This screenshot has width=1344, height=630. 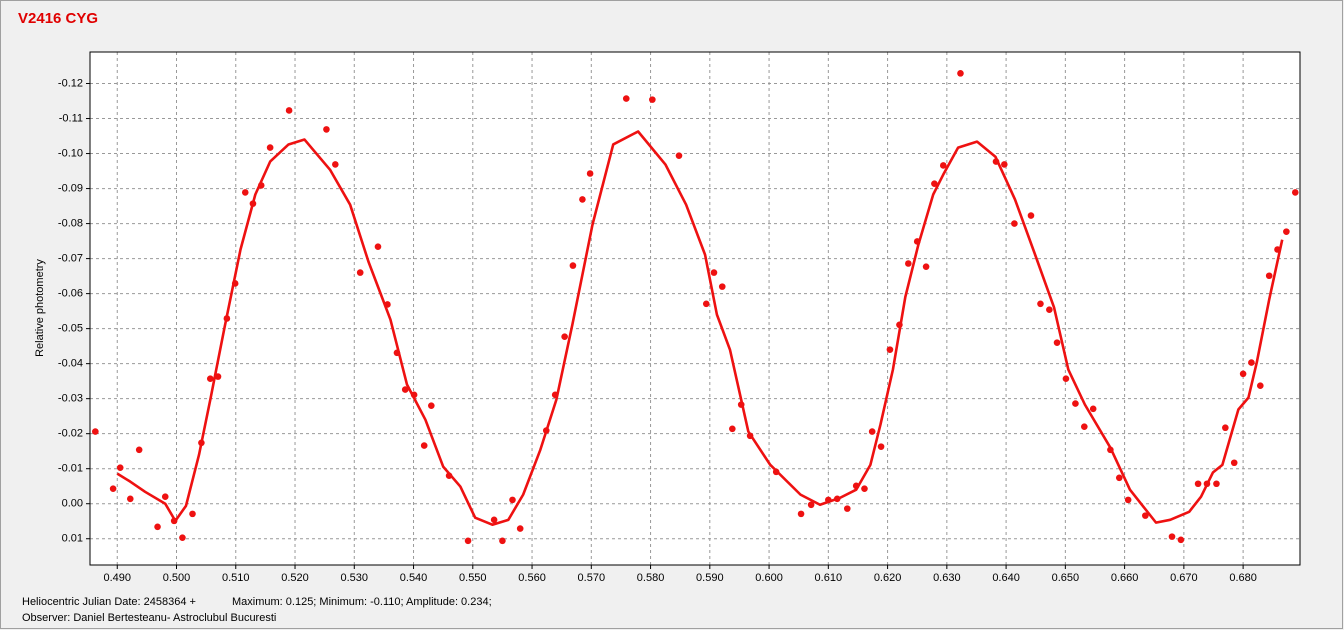 I want to click on y-tick-label: -0.01, so click(x=70, y=469).